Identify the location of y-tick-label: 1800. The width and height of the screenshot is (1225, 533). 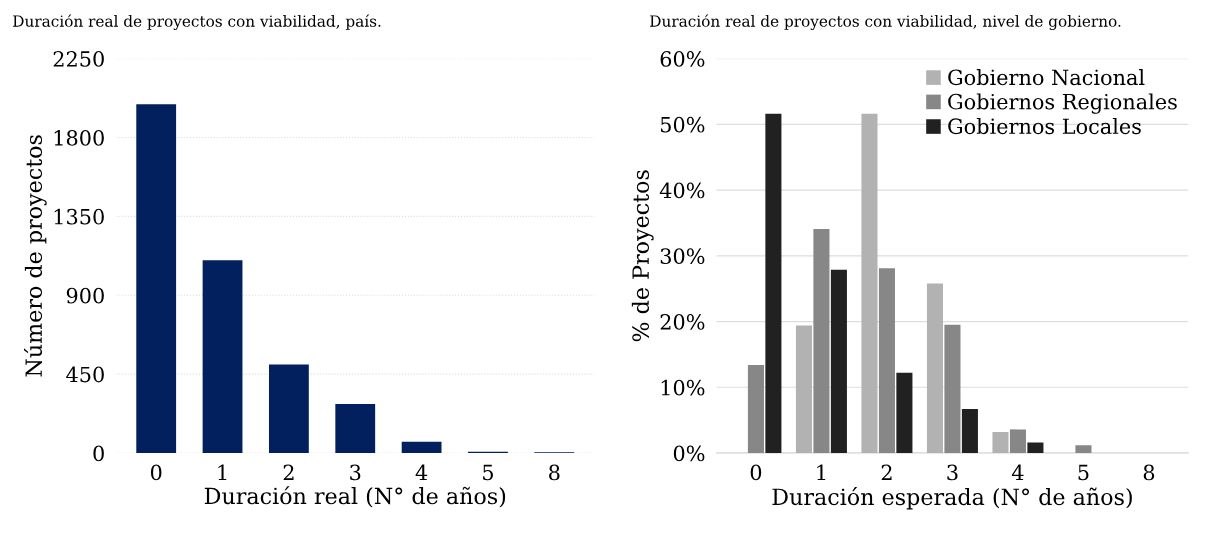
(79, 137).